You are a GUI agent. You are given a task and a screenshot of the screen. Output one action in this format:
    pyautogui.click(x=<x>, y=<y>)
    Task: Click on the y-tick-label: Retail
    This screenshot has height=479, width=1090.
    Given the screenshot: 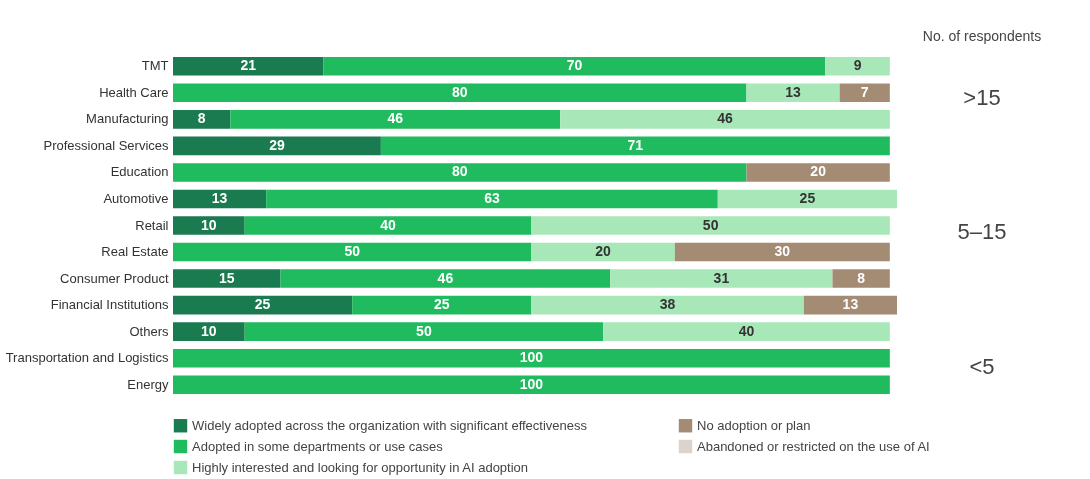 What is the action you would take?
    pyautogui.click(x=152, y=225)
    